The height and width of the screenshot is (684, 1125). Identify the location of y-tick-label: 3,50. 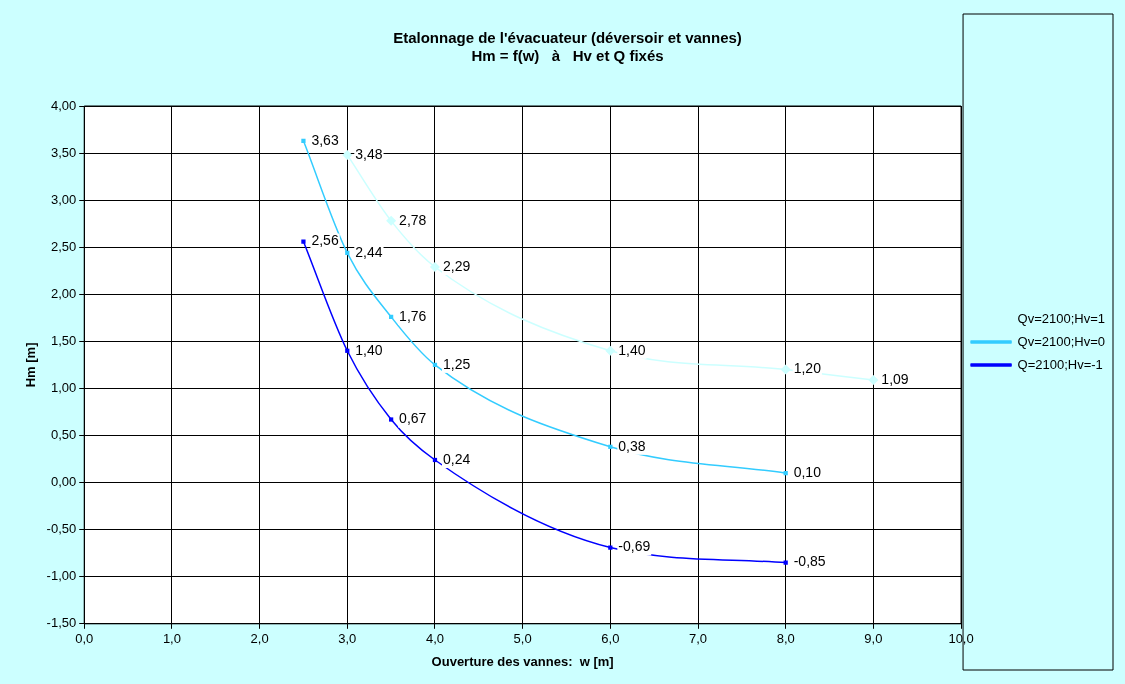
(63, 152).